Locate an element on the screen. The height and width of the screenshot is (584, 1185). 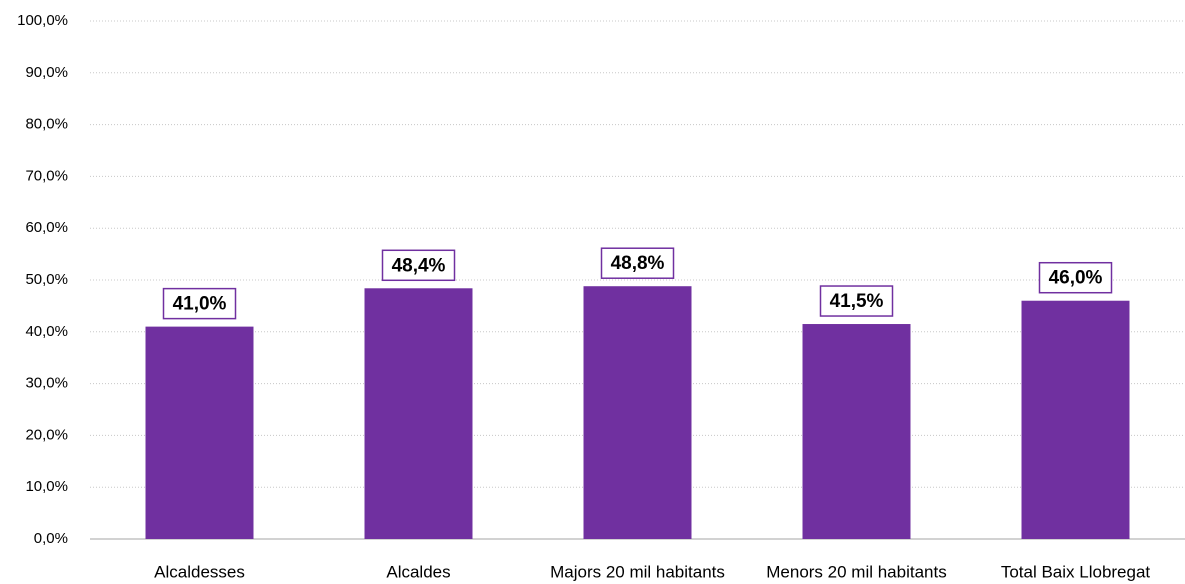
value-label: 48,8% is located at coordinates (638, 263).